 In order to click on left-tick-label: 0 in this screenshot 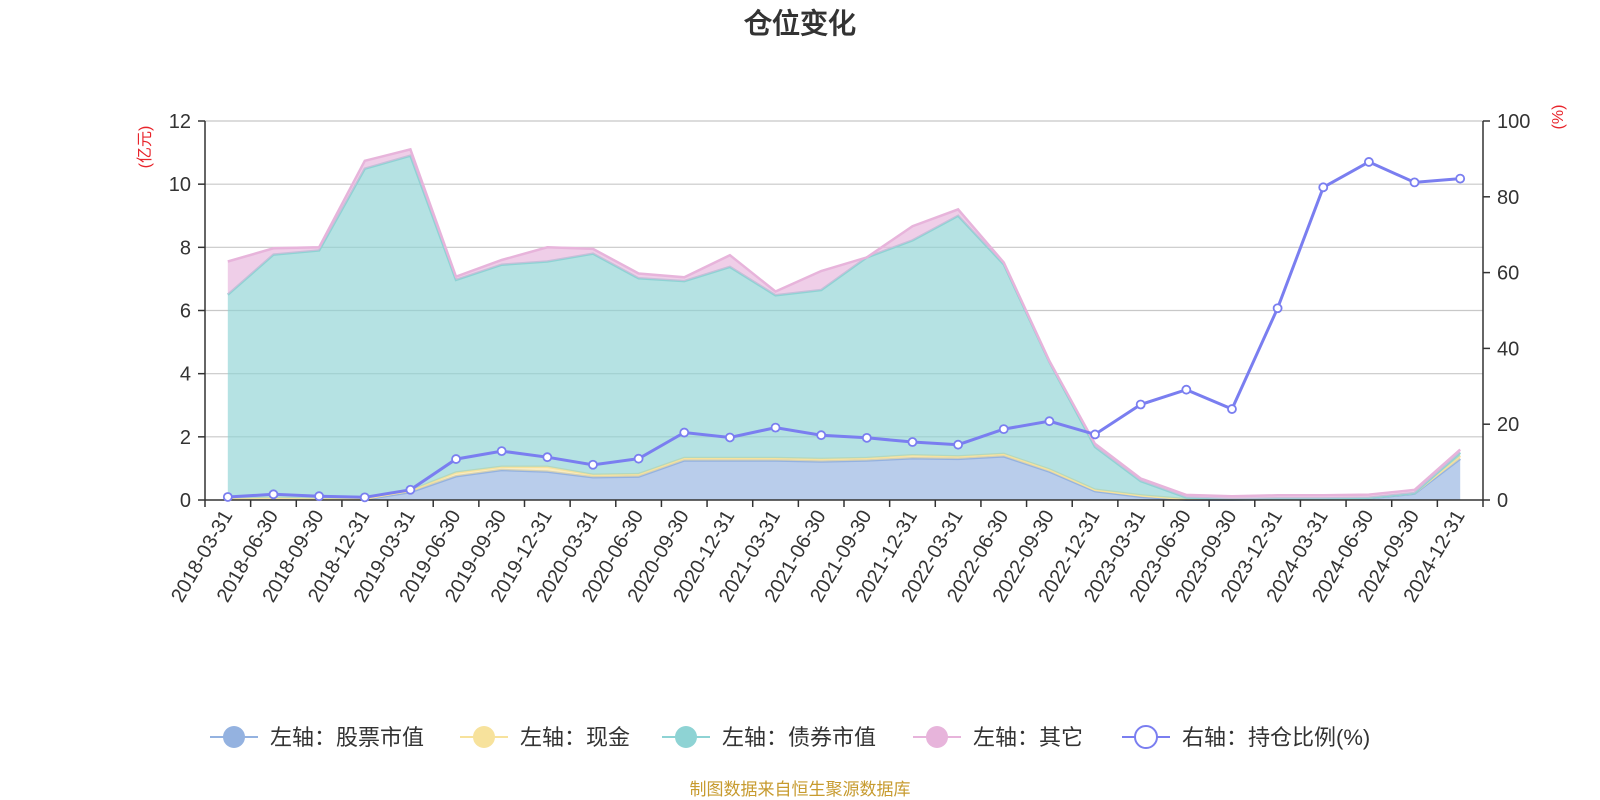, I will do `click(185, 501)`.